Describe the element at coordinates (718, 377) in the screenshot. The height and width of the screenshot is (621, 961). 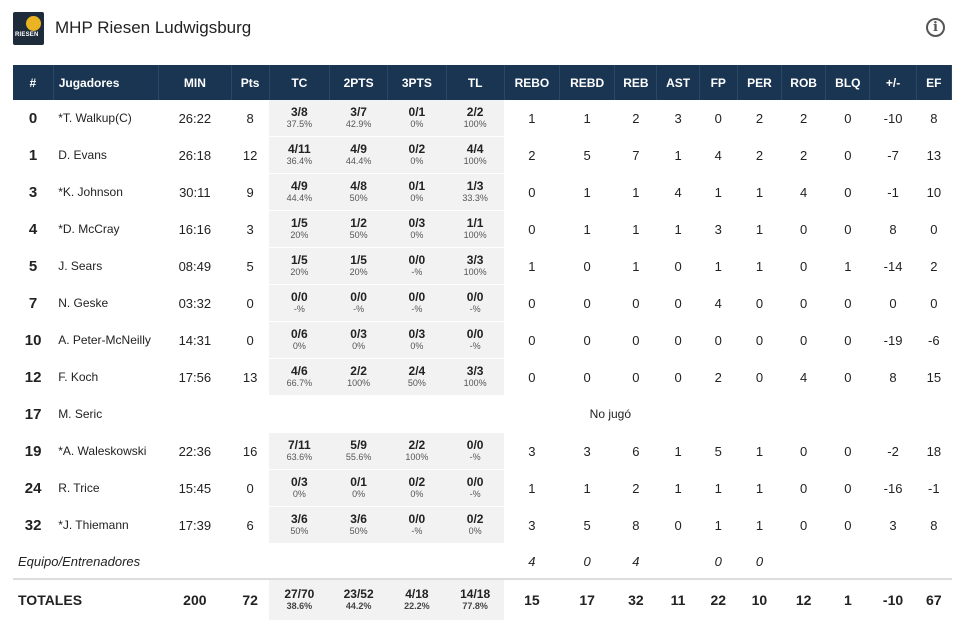
I see `player-fp: 2` at that location.